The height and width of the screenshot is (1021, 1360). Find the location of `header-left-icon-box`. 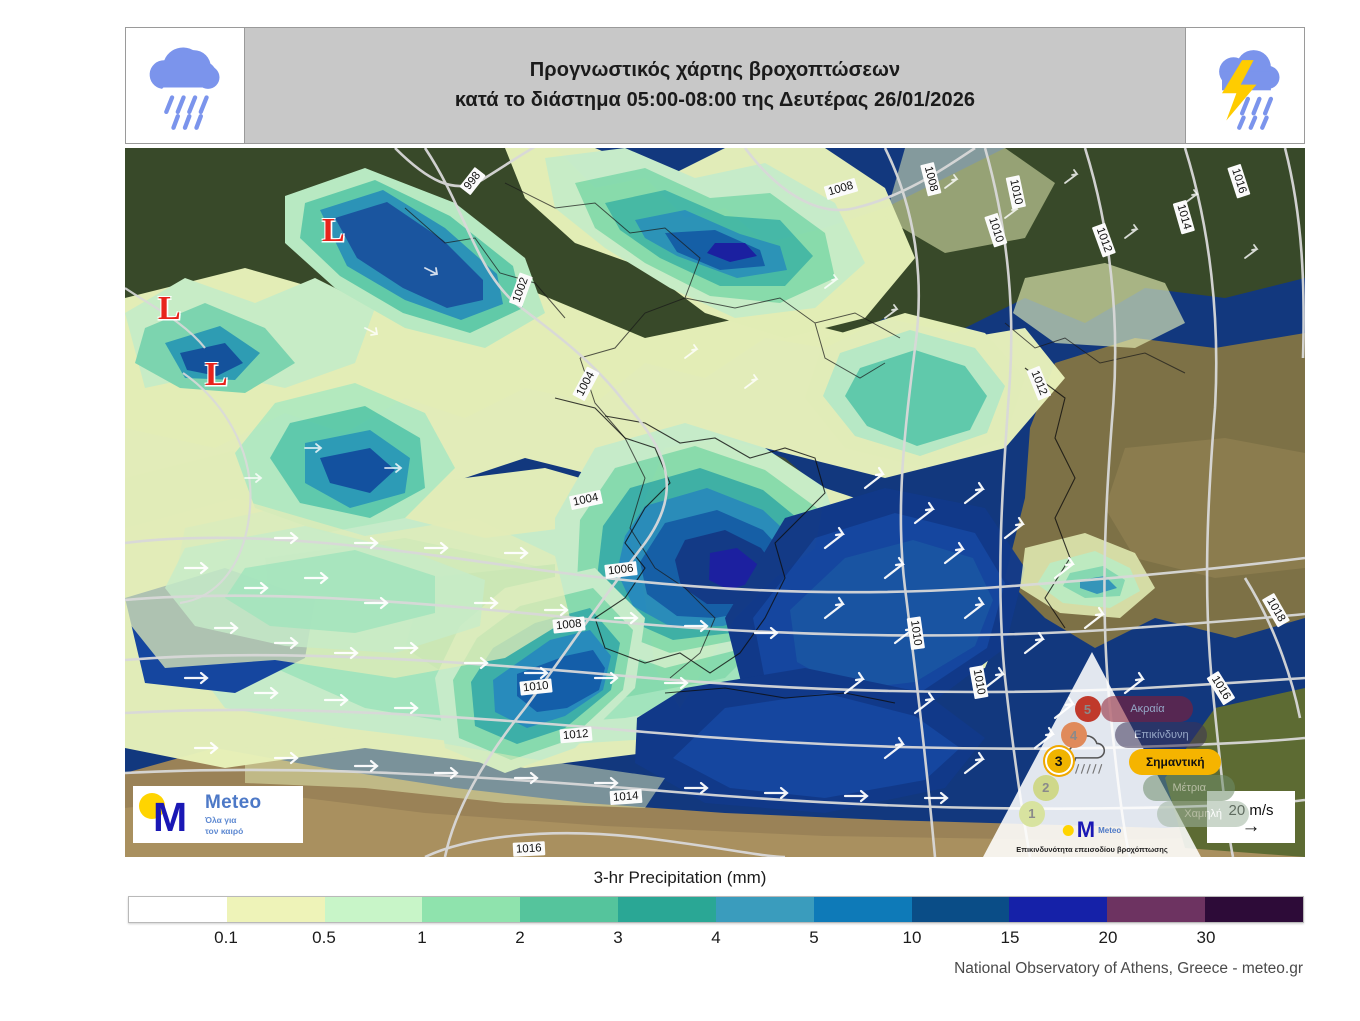

header-left-icon-box is located at coordinates (185, 85).